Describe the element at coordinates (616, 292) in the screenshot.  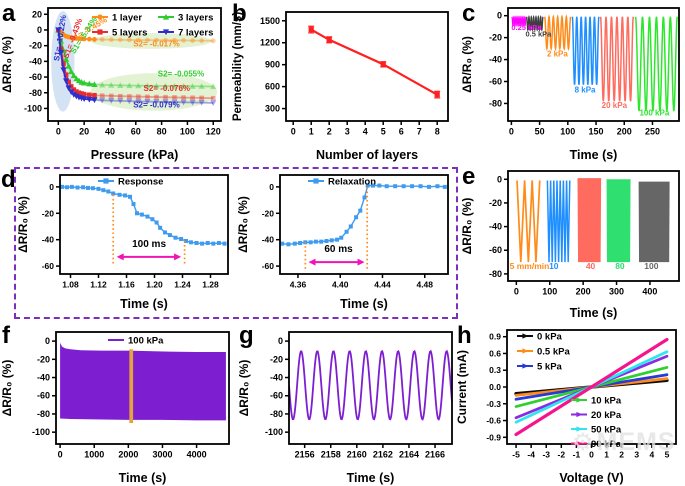
I see `svg-text: 300` at that location.